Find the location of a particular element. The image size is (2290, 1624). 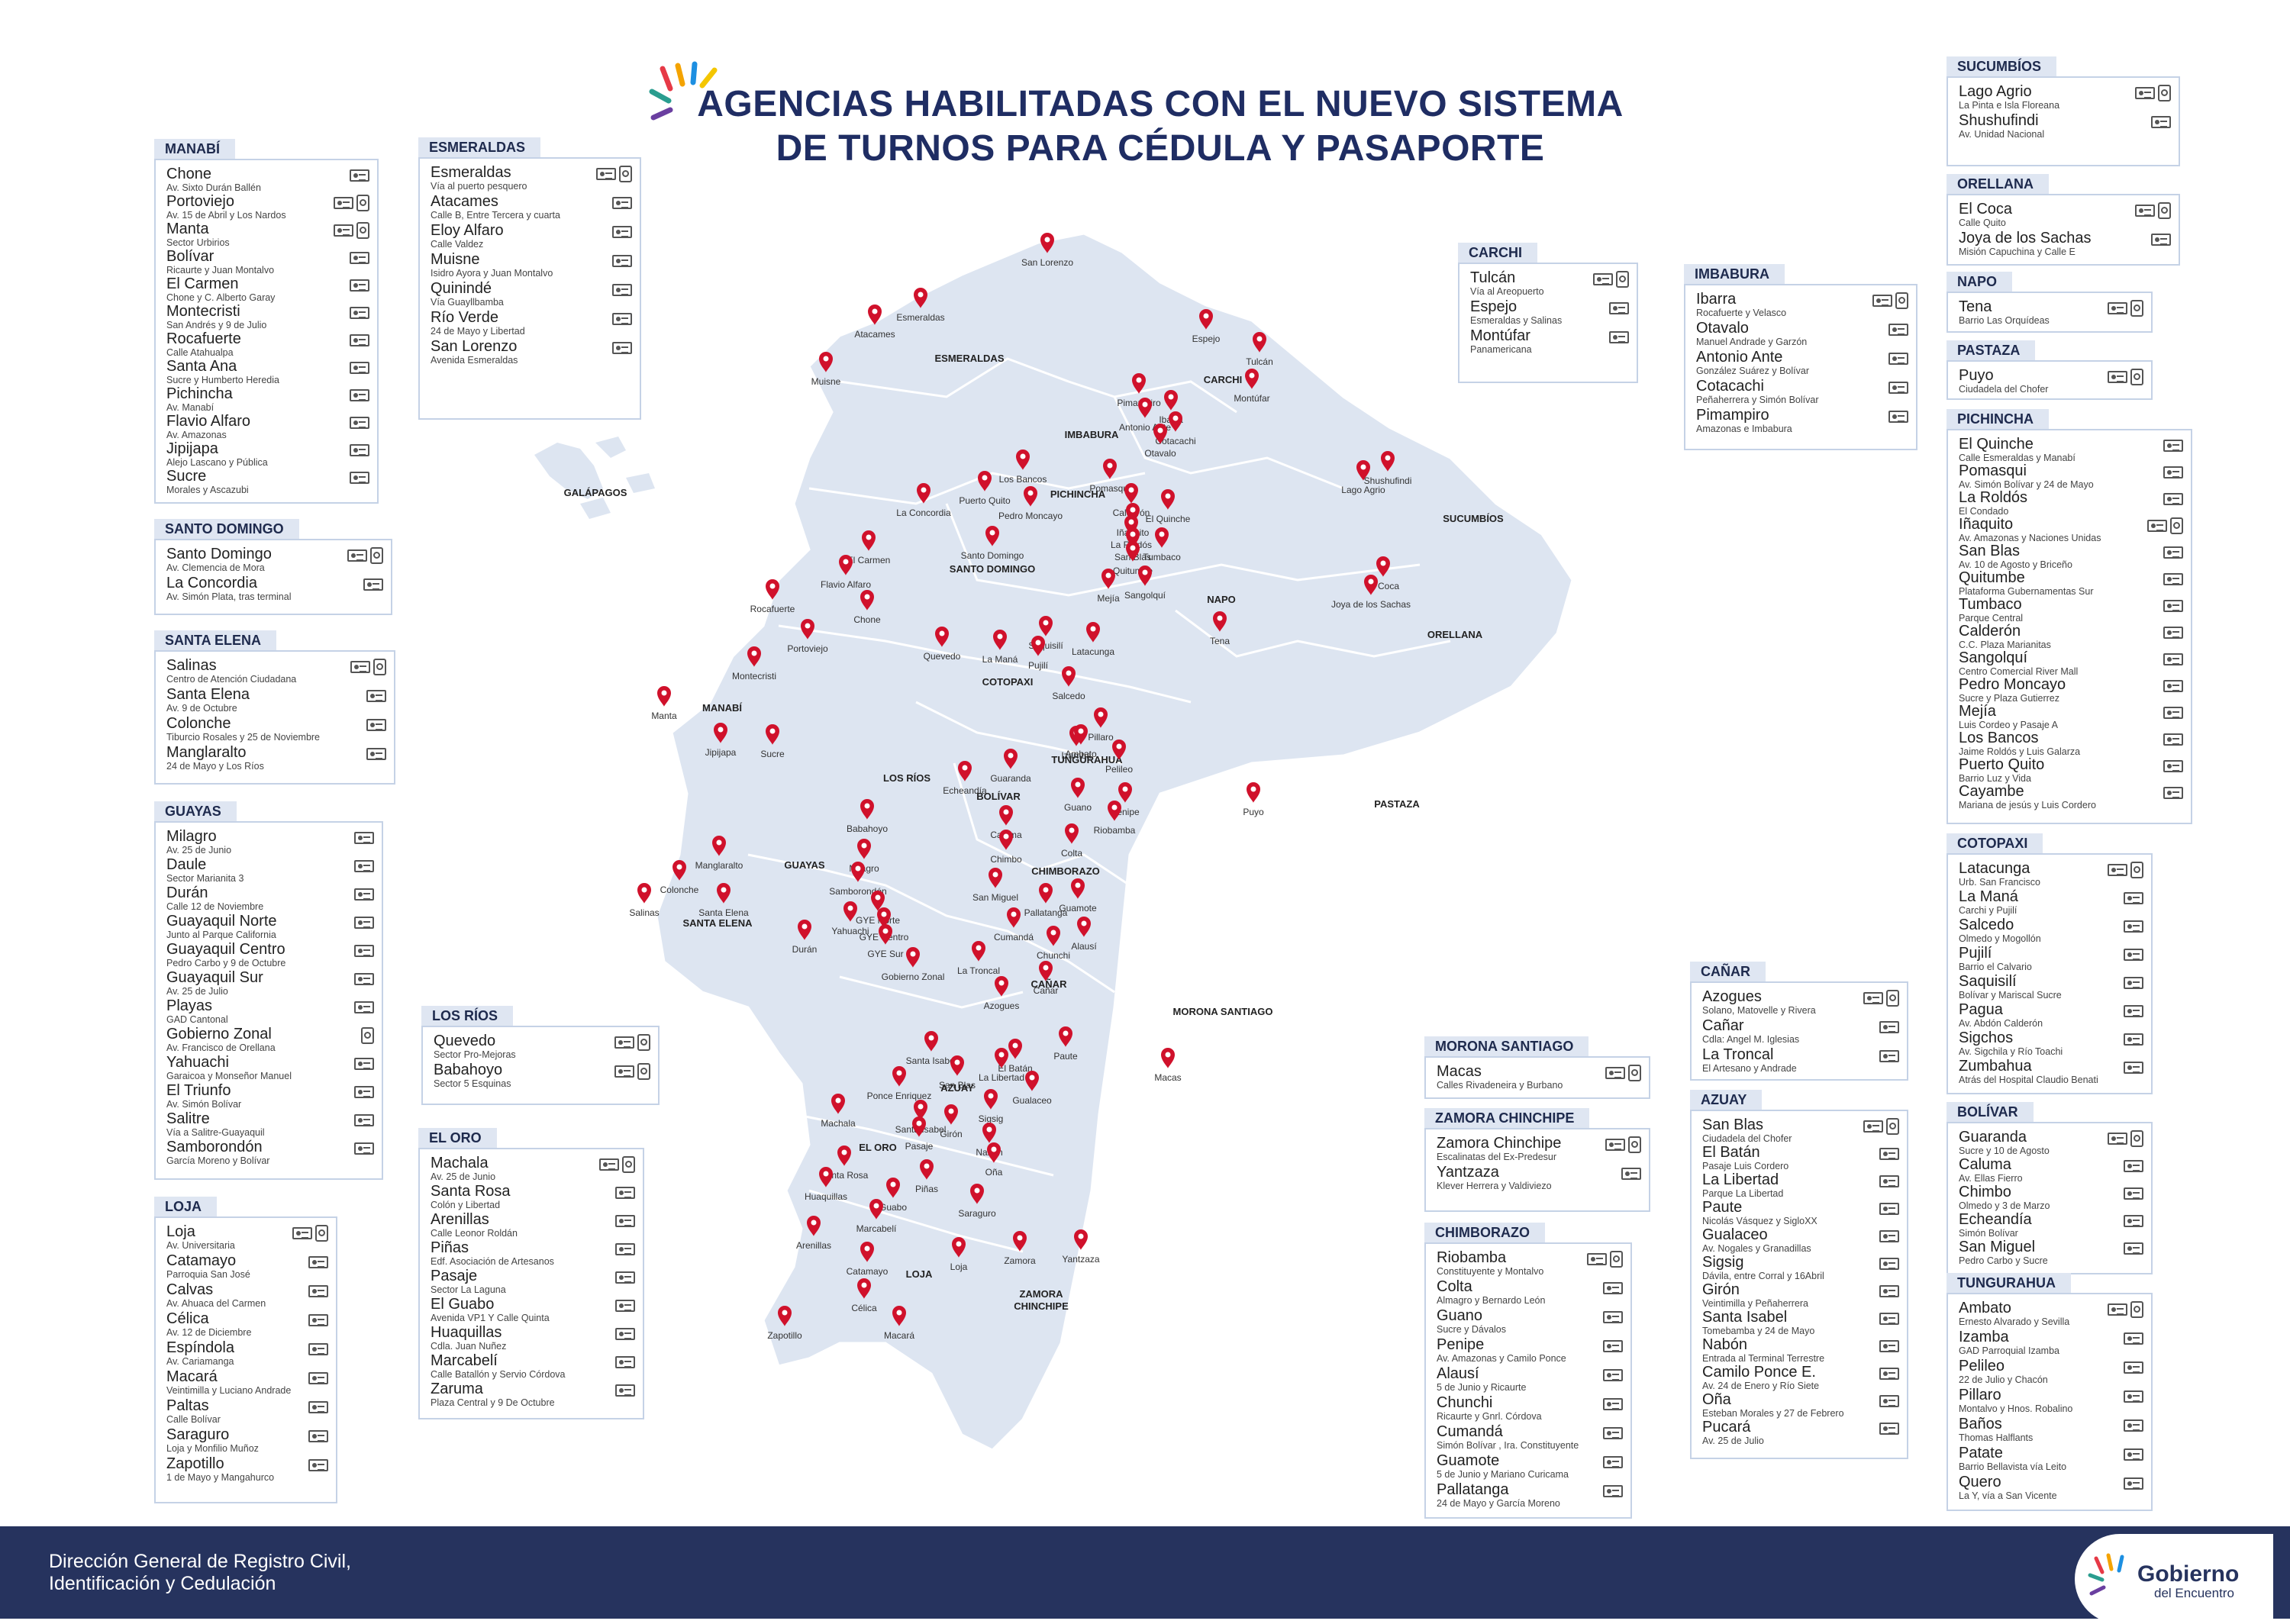

agency-item: Babahoyo Sector 5 Esquinas is located at coordinates (540, 1076).